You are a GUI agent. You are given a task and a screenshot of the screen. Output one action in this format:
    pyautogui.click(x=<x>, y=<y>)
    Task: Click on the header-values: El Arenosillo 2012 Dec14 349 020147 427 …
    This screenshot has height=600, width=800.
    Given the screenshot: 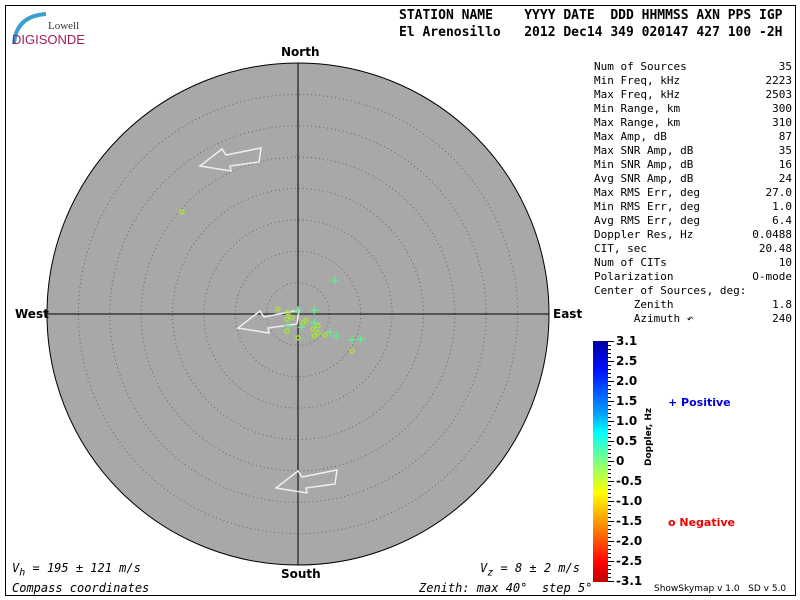 What is the action you would take?
    pyautogui.click(x=591, y=32)
    